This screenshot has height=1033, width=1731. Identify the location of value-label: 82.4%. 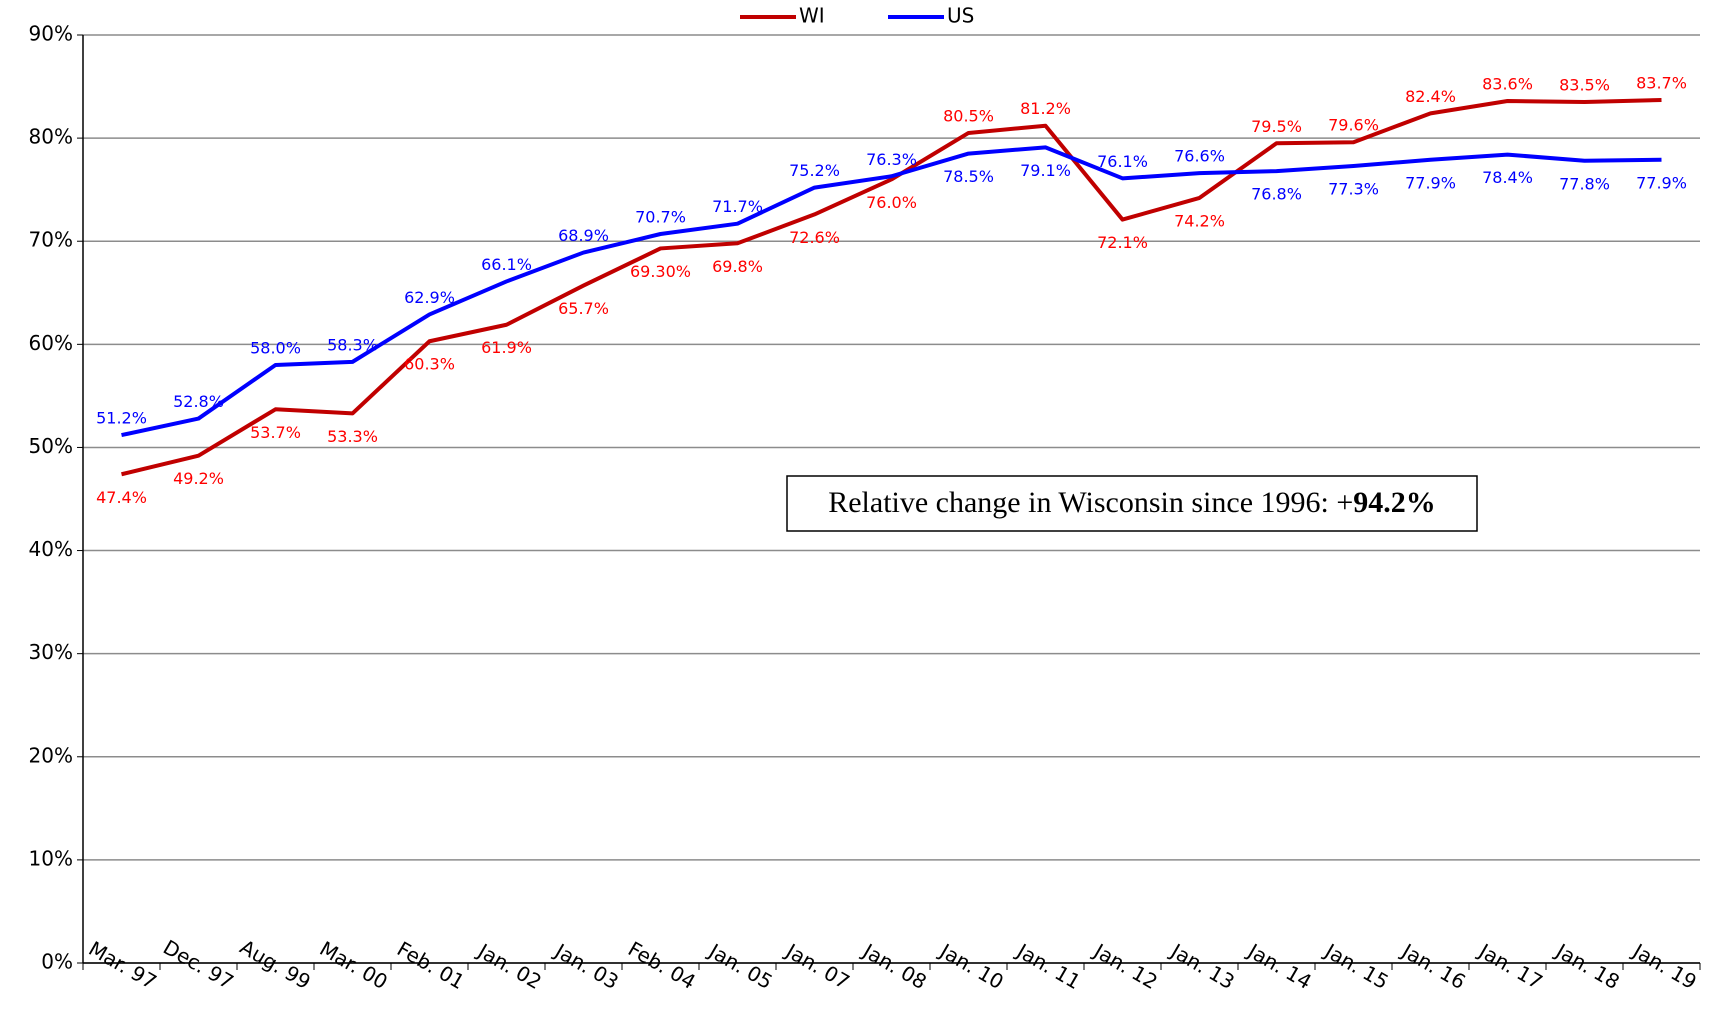
(1430, 96).